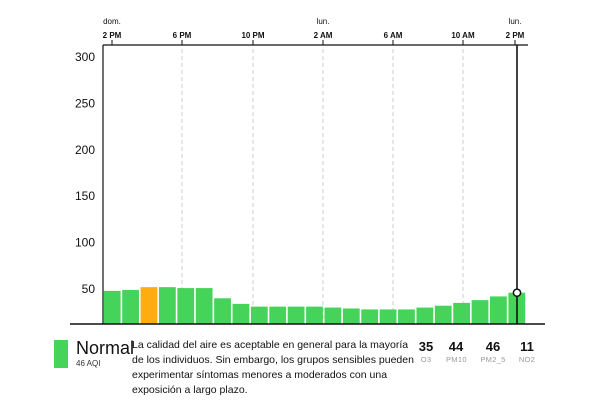 This screenshot has width=600, height=400. What do you see at coordinates (89, 289) in the screenshot?
I see `y-tick-label: 50` at bounding box center [89, 289].